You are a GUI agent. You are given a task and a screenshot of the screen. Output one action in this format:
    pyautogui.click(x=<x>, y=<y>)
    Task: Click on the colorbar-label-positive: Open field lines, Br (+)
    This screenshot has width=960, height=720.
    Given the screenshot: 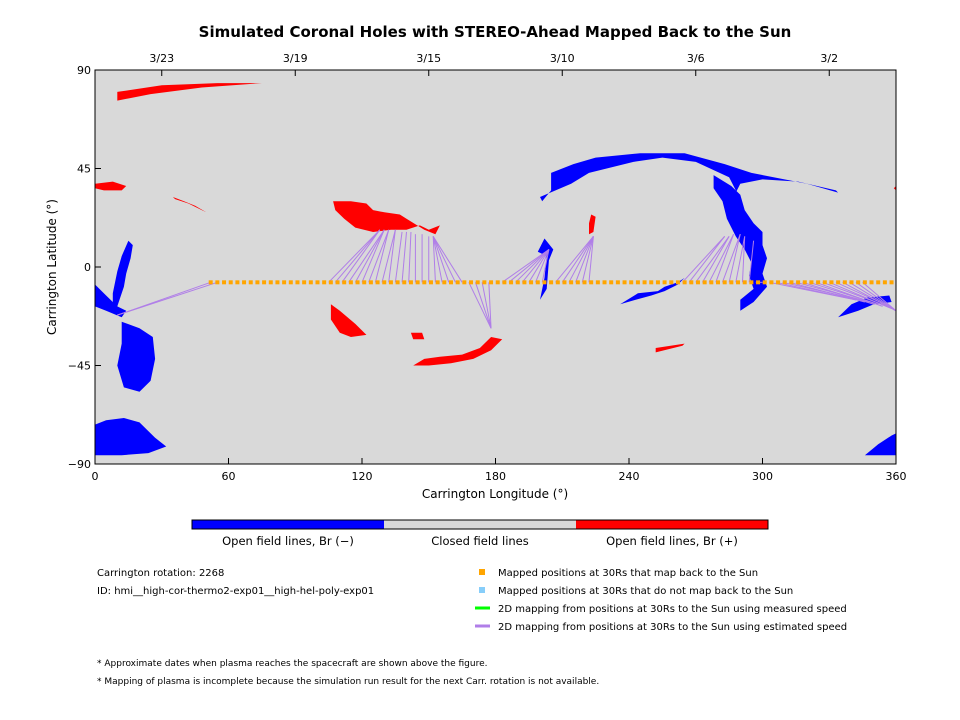 What is the action you would take?
    pyautogui.click(x=672, y=541)
    